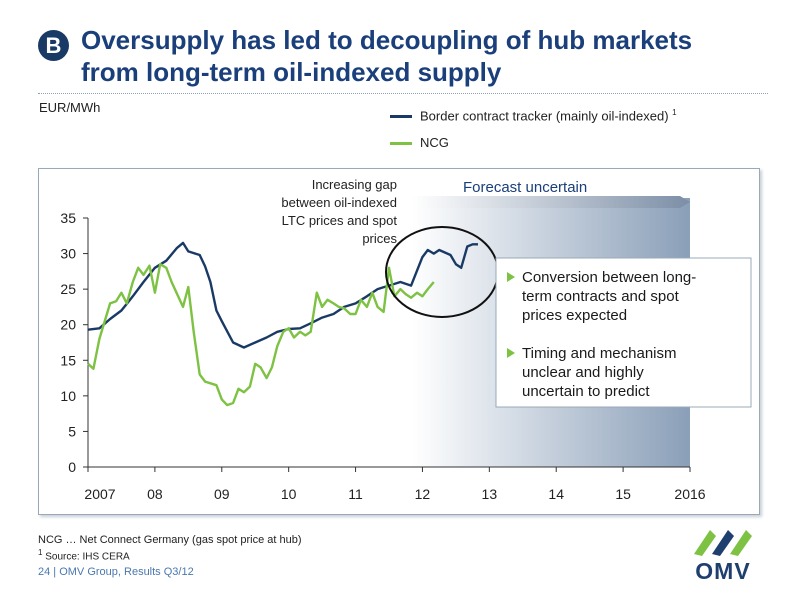 This screenshot has width=800, height=600. What do you see at coordinates (599, 353) in the screenshot?
I see `bullet-text-line: Timing and mechanism` at bounding box center [599, 353].